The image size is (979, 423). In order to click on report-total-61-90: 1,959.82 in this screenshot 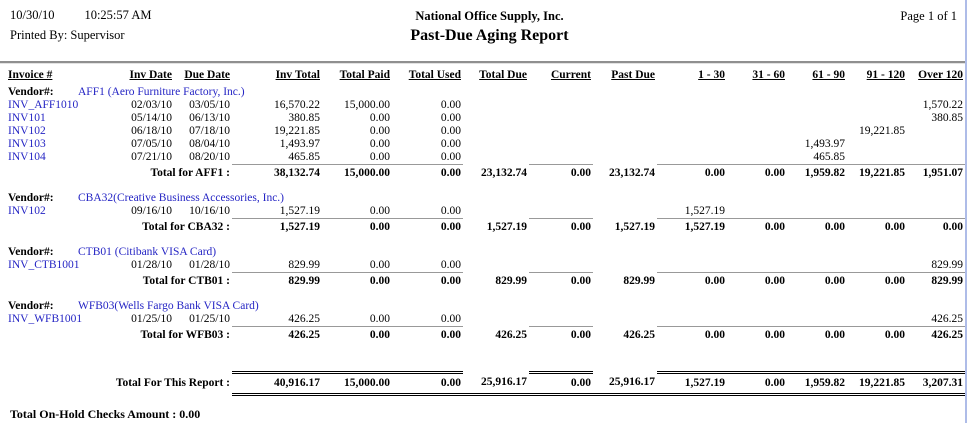, I will do `click(817, 383)`.